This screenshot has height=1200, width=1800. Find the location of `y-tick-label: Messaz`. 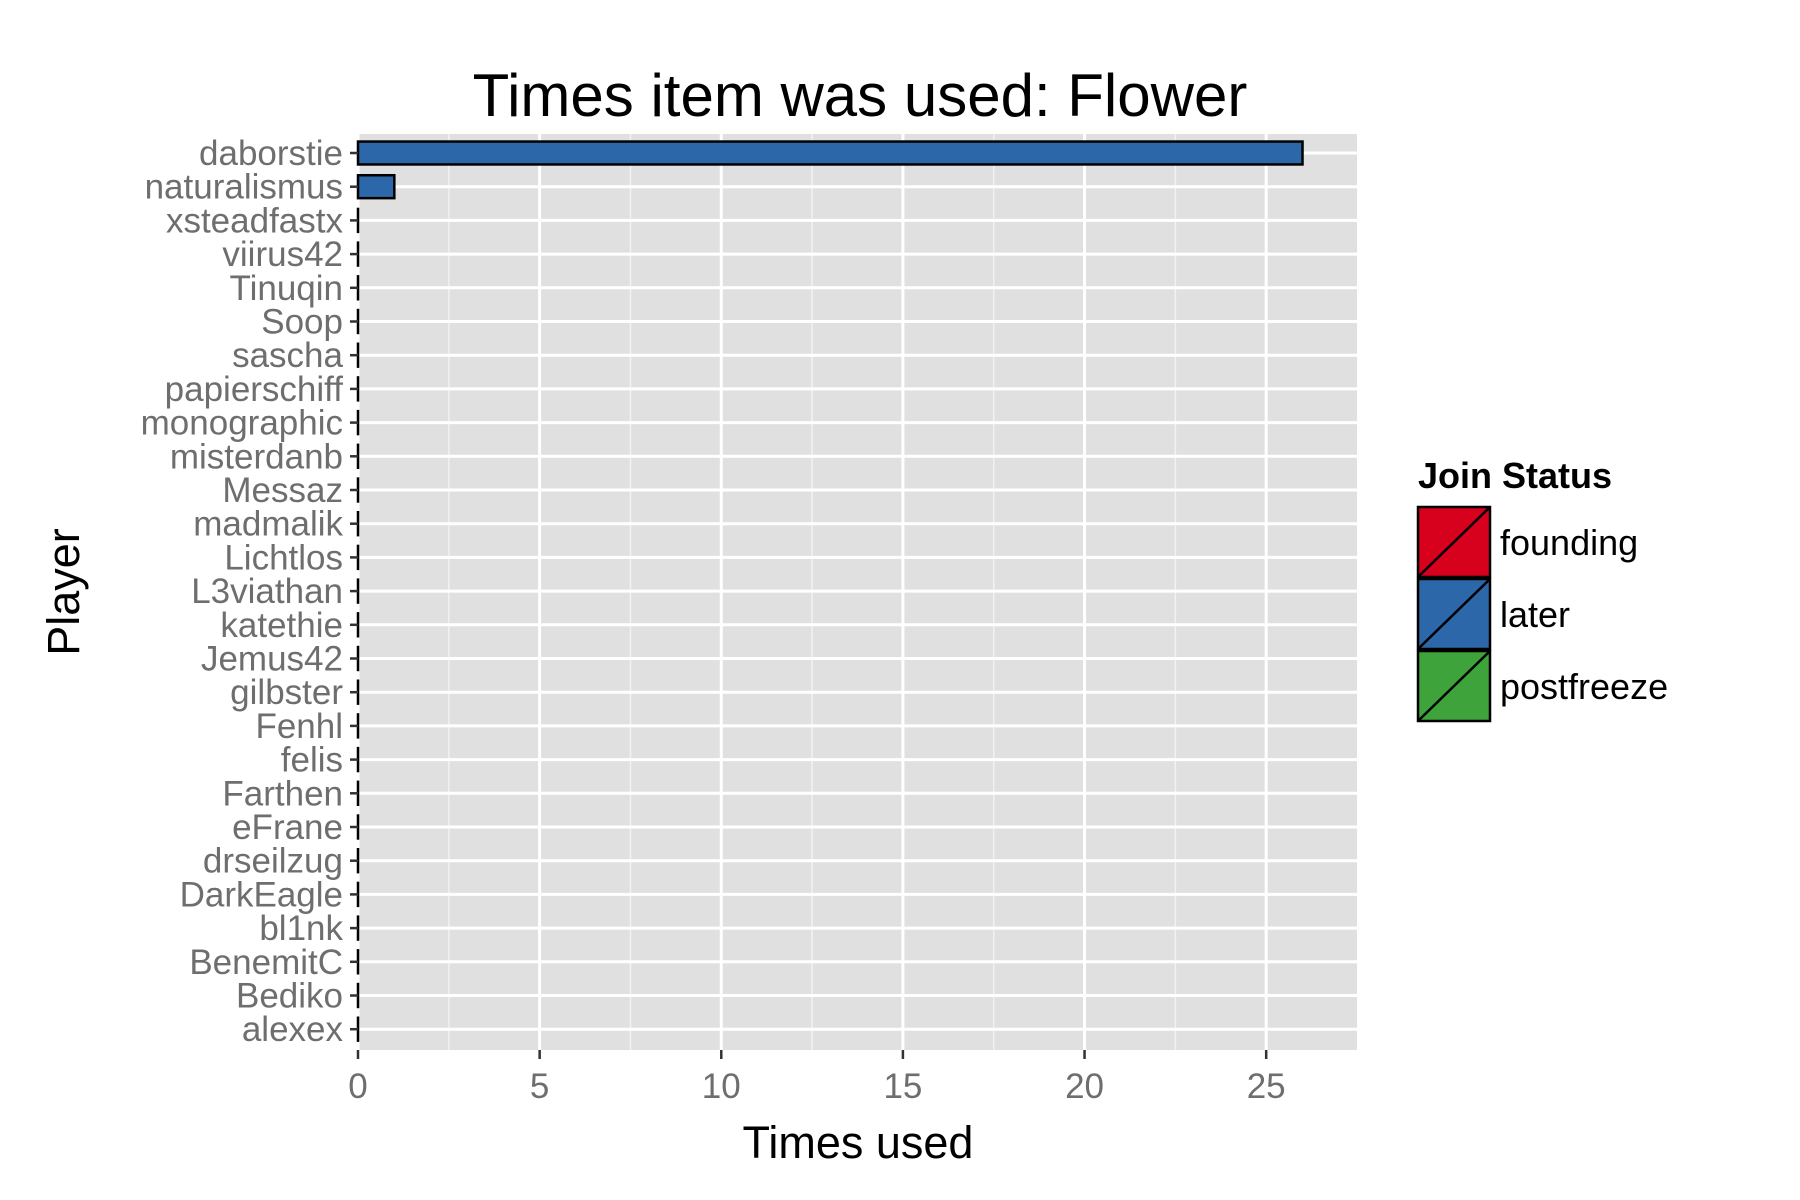

y-tick-label: Messaz is located at coordinates (282, 490).